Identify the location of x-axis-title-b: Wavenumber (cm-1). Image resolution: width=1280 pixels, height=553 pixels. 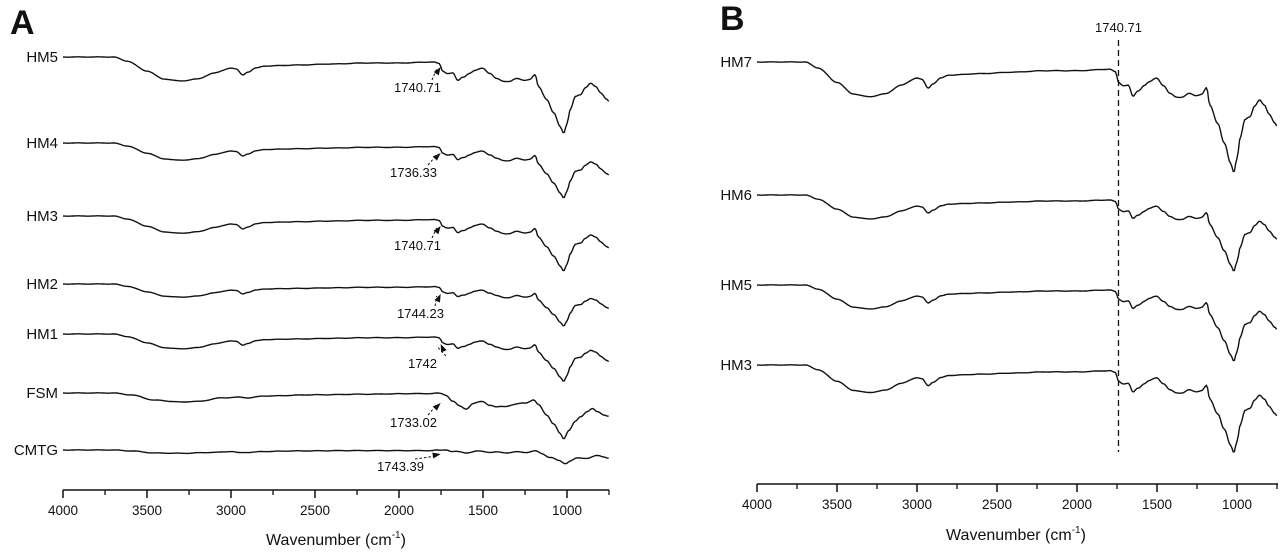
(1016, 534).